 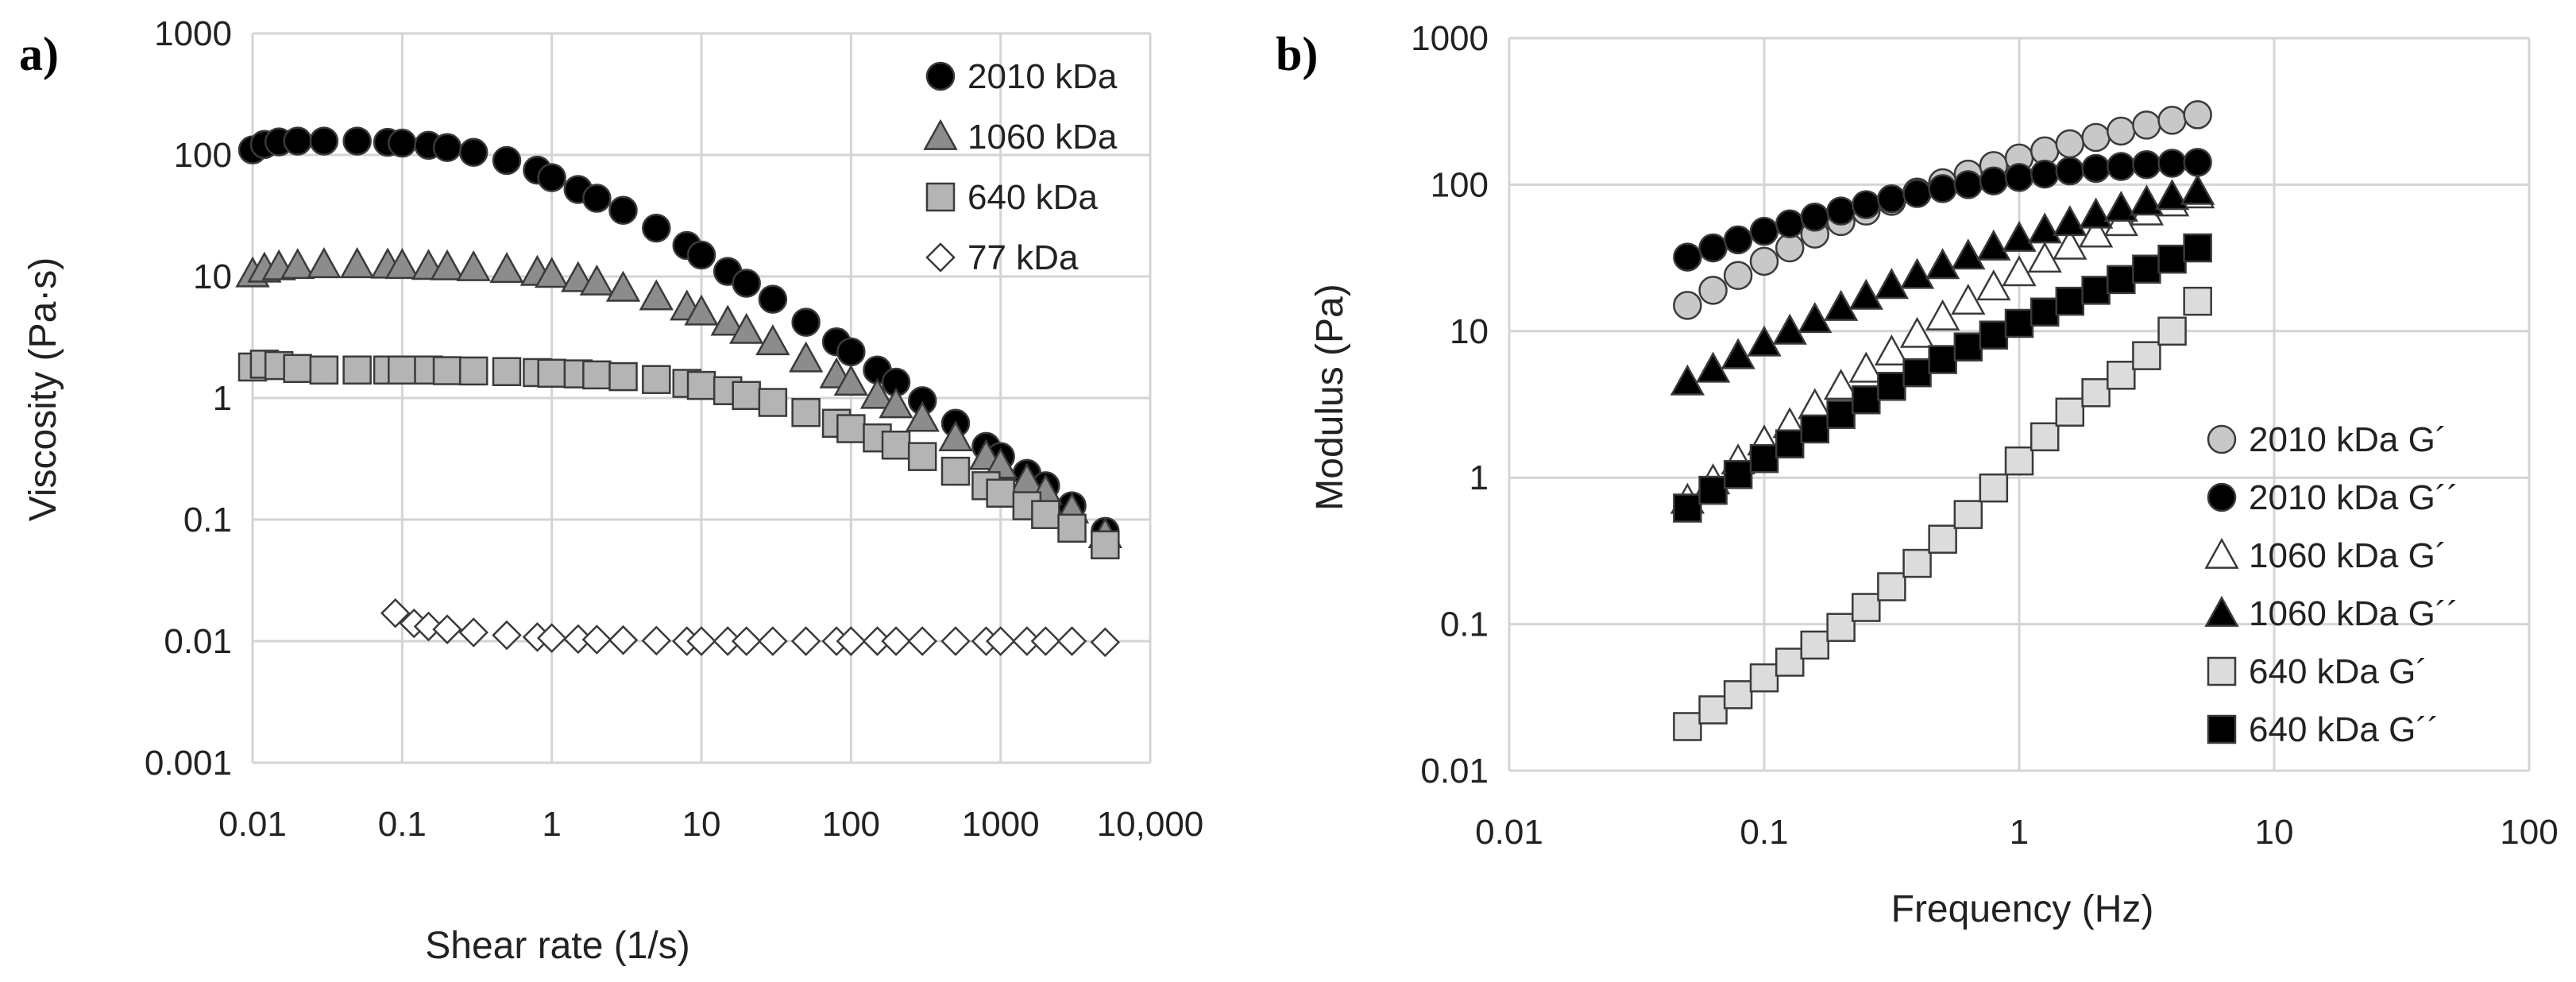 What do you see at coordinates (1764, 832) in the screenshot?
I see `x-tick-label: 0.1` at bounding box center [1764, 832].